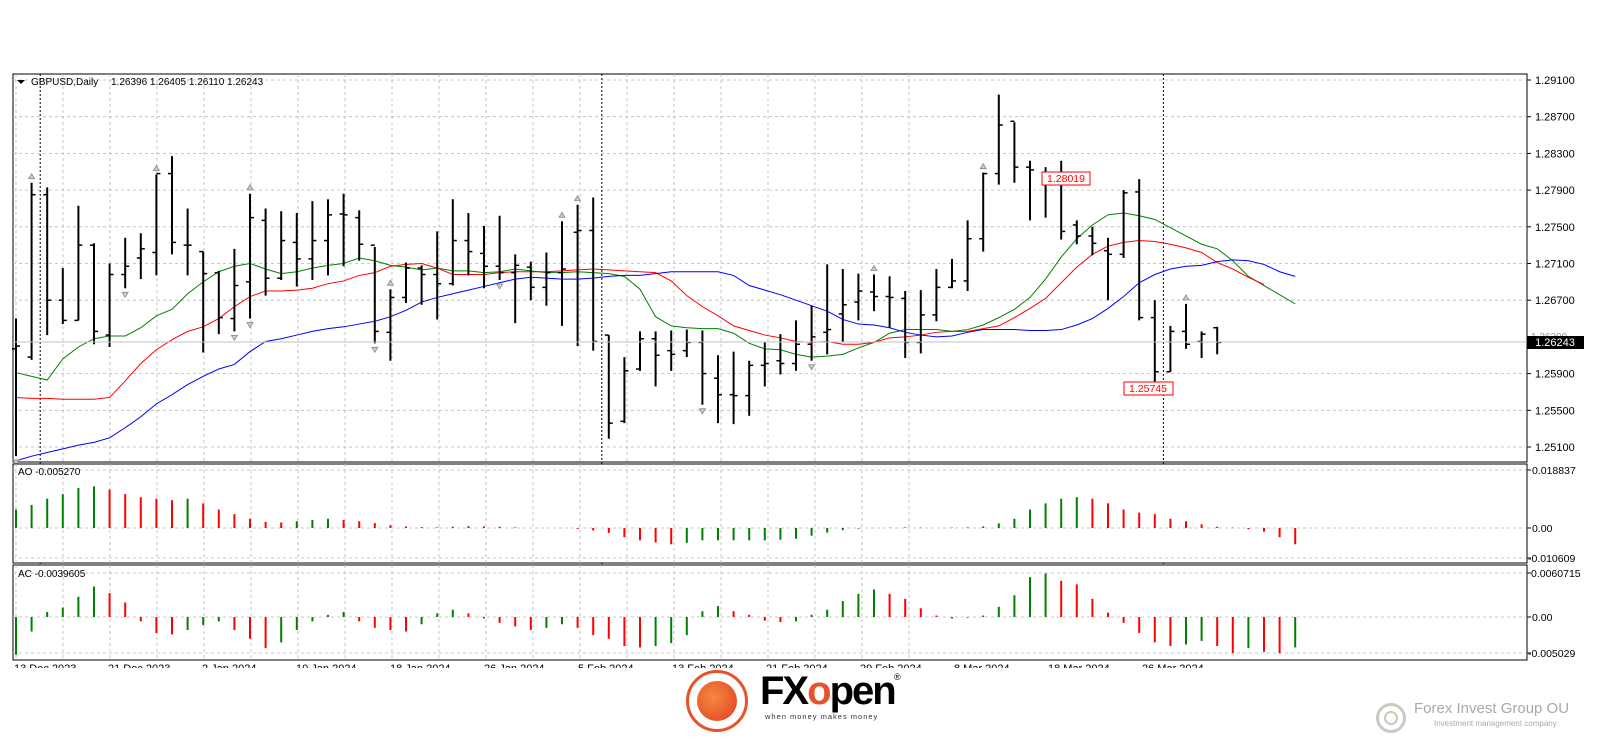 The width and height of the screenshot is (1600, 755). Describe the element at coordinates (420, 665) in the screenshot. I see `date-label: 18 Jan 2024` at that location.